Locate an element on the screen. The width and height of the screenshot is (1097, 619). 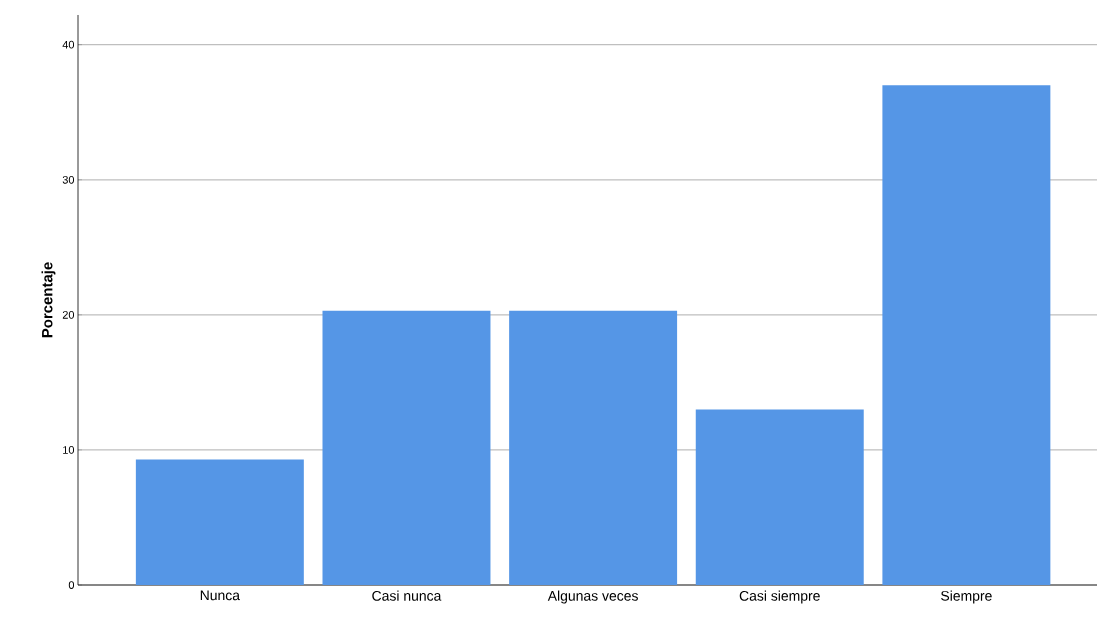
y-tick-label: 30 is located at coordinates (68, 179).